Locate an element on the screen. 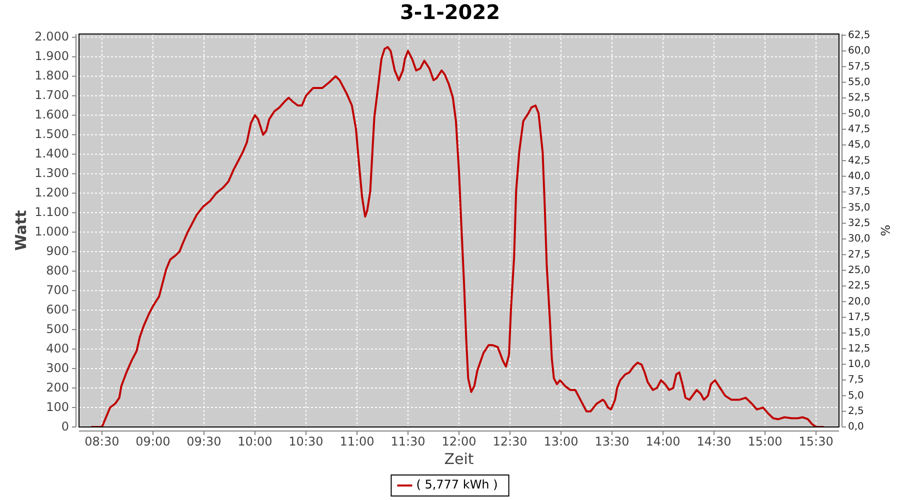 The height and width of the screenshot is (500, 900). x-tick-label: 09:00 is located at coordinates (153, 441).